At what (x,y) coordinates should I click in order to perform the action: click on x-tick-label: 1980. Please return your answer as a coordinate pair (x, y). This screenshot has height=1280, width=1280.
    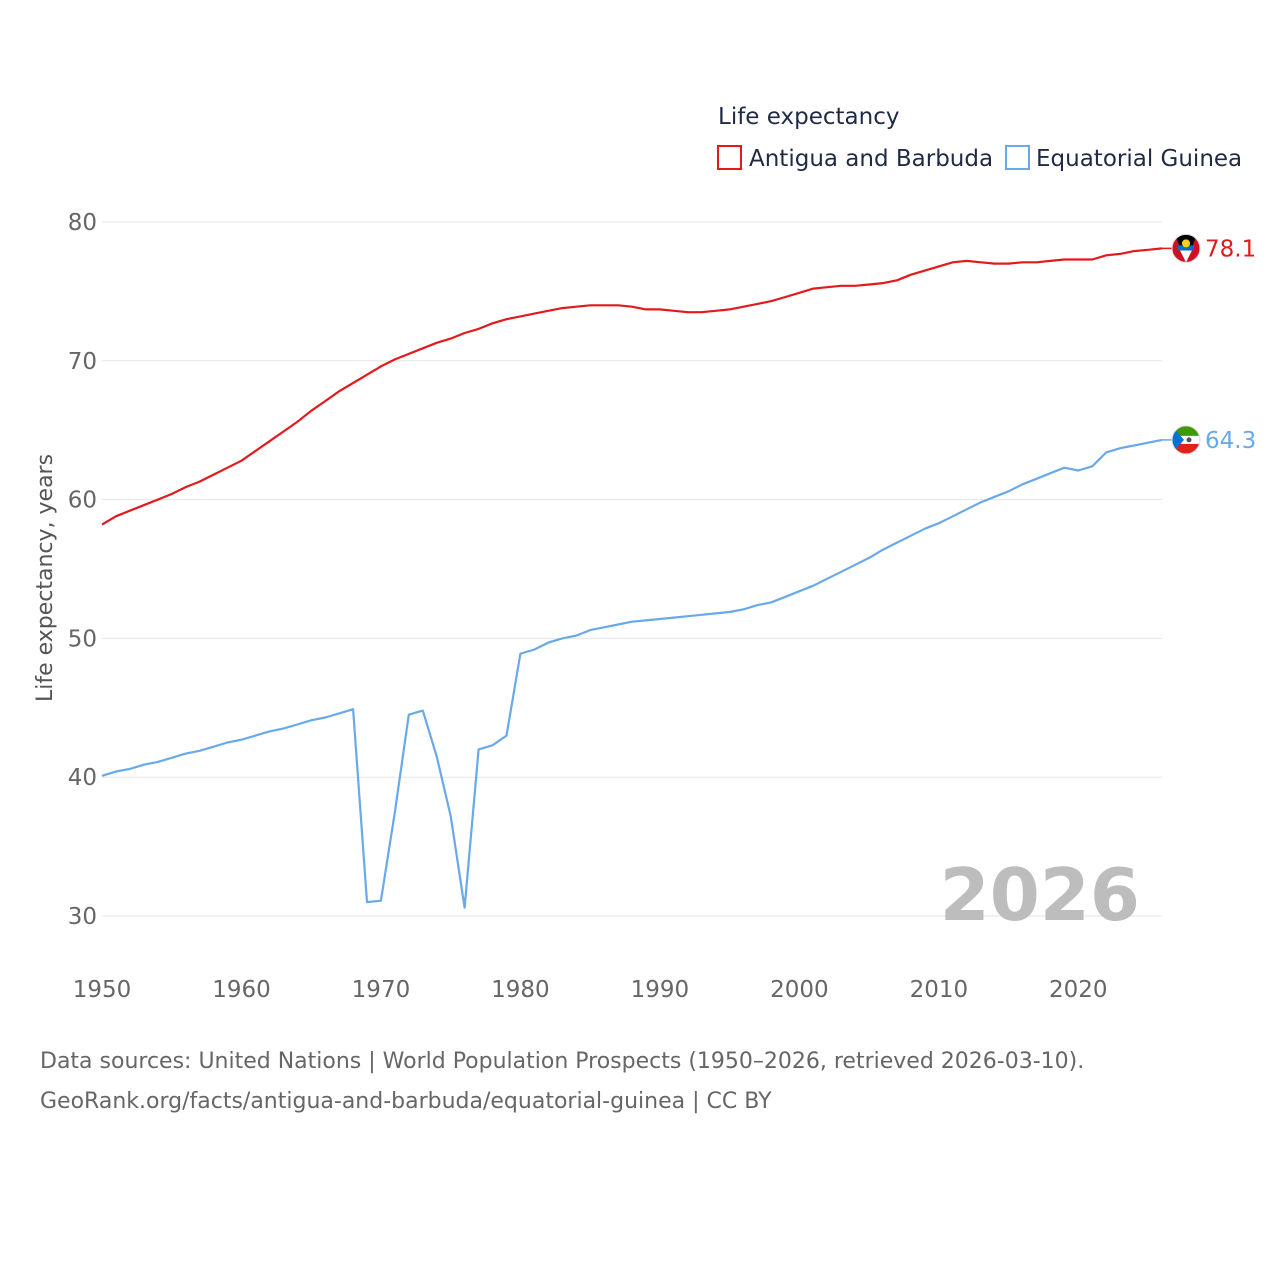
    Looking at the image, I should click on (520, 990).